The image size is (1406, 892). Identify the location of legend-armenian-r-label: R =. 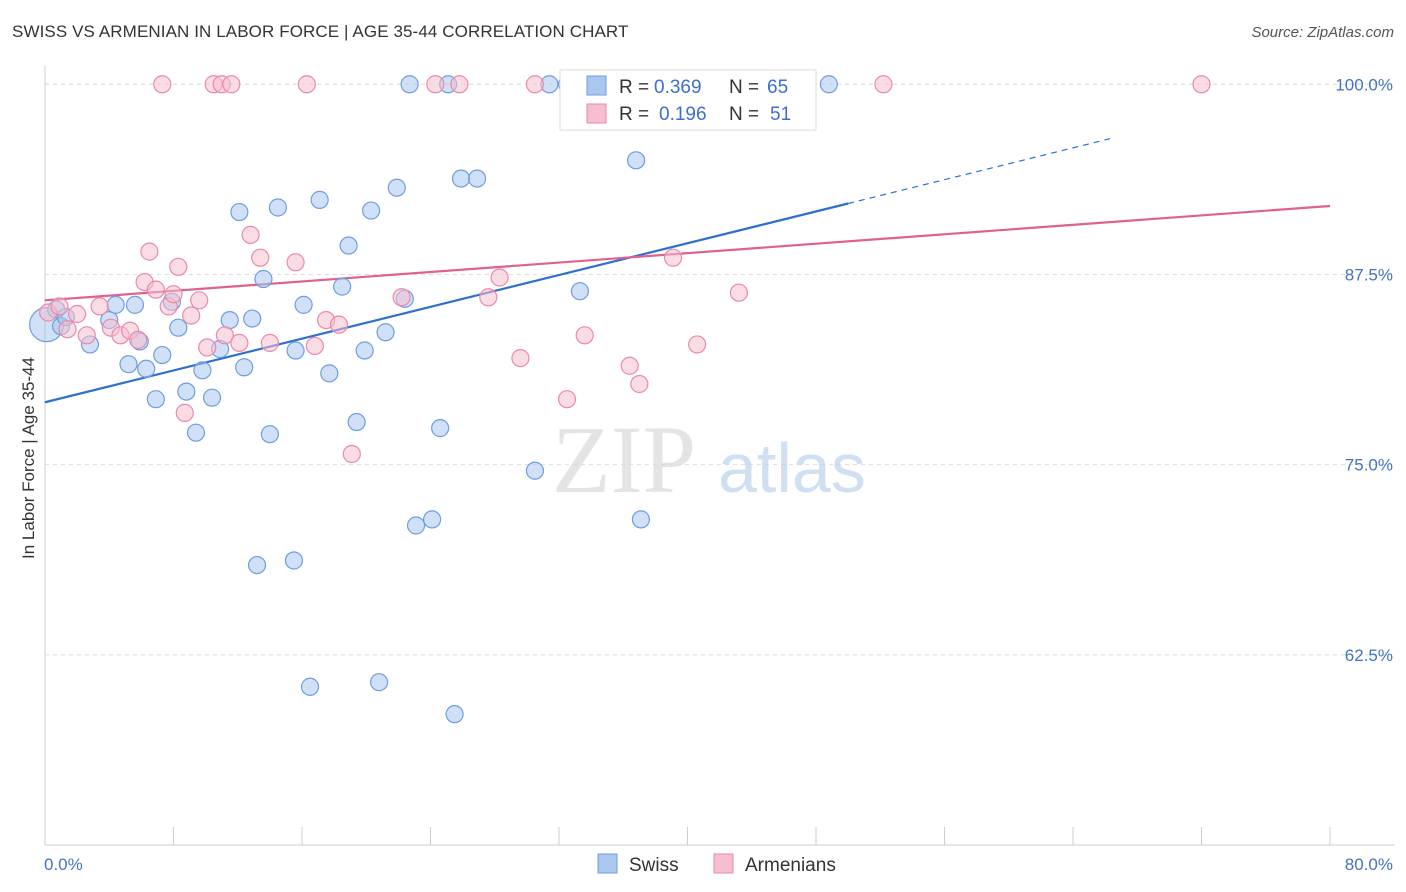
(634, 114).